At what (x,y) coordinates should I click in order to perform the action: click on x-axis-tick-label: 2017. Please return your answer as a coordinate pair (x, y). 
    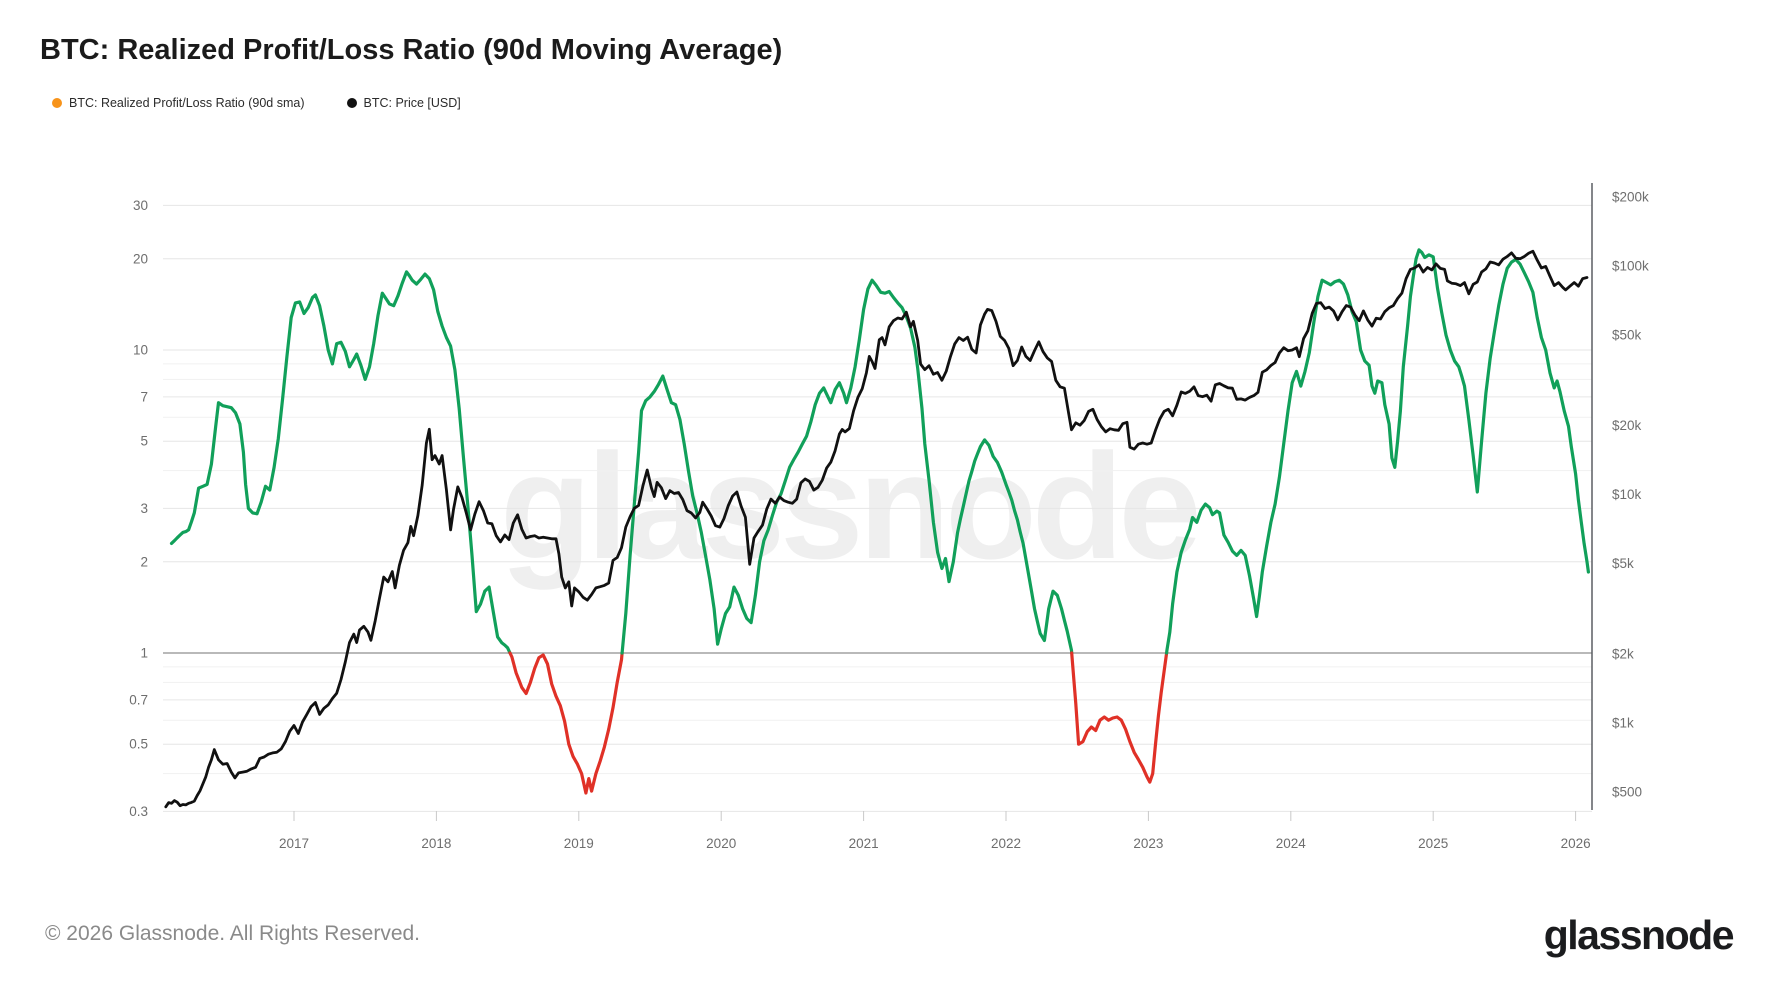
    Looking at the image, I should click on (294, 843).